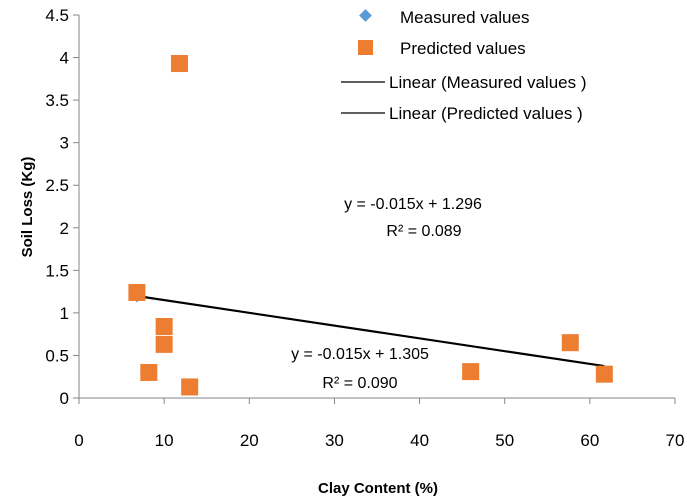 The height and width of the screenshot is (501, 687). What do you see at coordinates (419, 440) in the screenshot?
I see `x-tick-label: 40` at bounding box center [419, 440].